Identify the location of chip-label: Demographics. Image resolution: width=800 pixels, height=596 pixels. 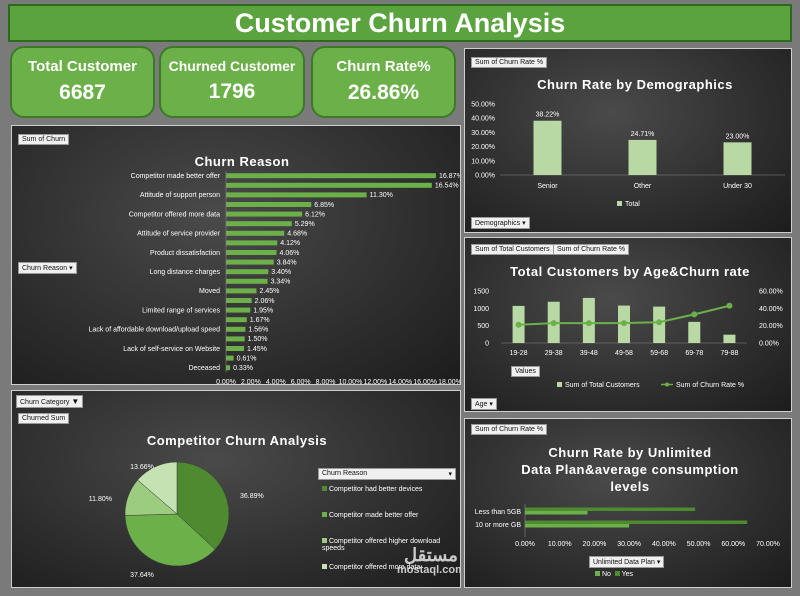
(498, 223).